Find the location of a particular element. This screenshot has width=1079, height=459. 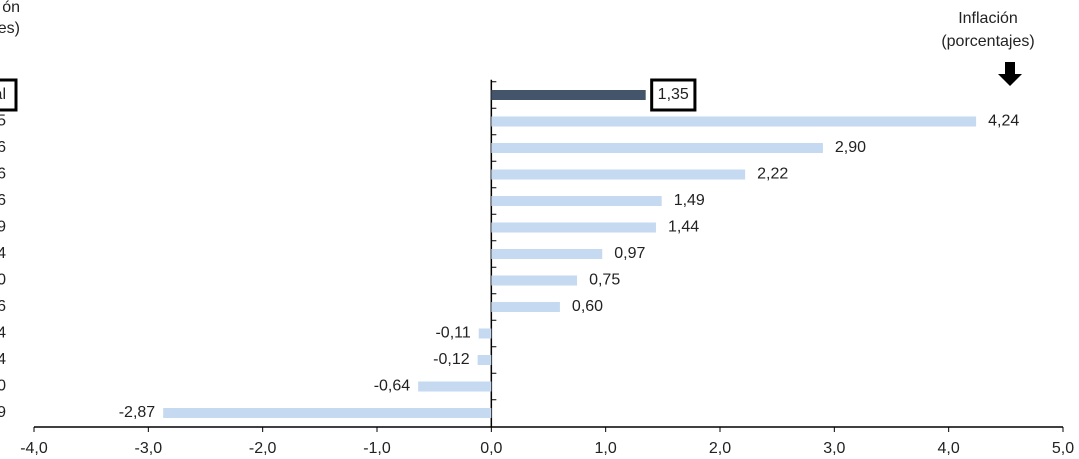

annotation: (porcentajes) is located at coordinates (987, 41).